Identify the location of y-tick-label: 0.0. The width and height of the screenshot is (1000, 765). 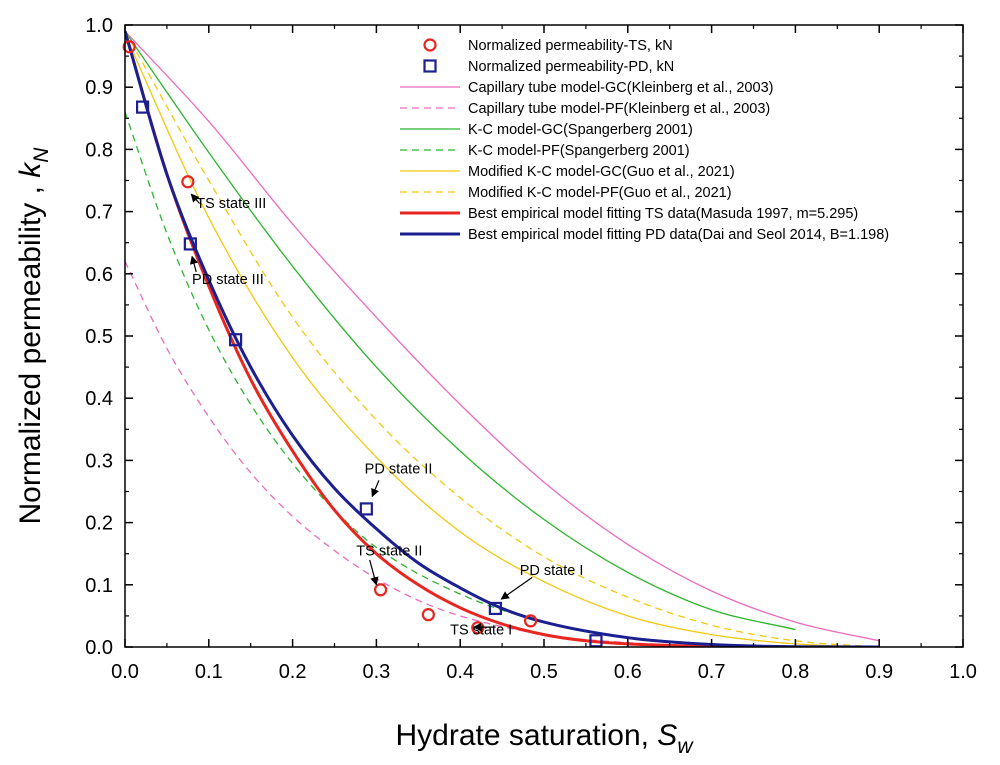
(99, 648).